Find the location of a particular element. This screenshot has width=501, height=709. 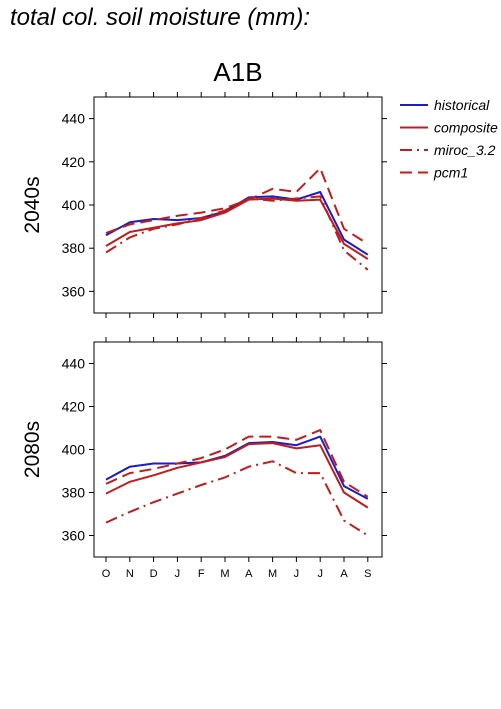

scenario-title: A1B is located at coordinates (237, 72).